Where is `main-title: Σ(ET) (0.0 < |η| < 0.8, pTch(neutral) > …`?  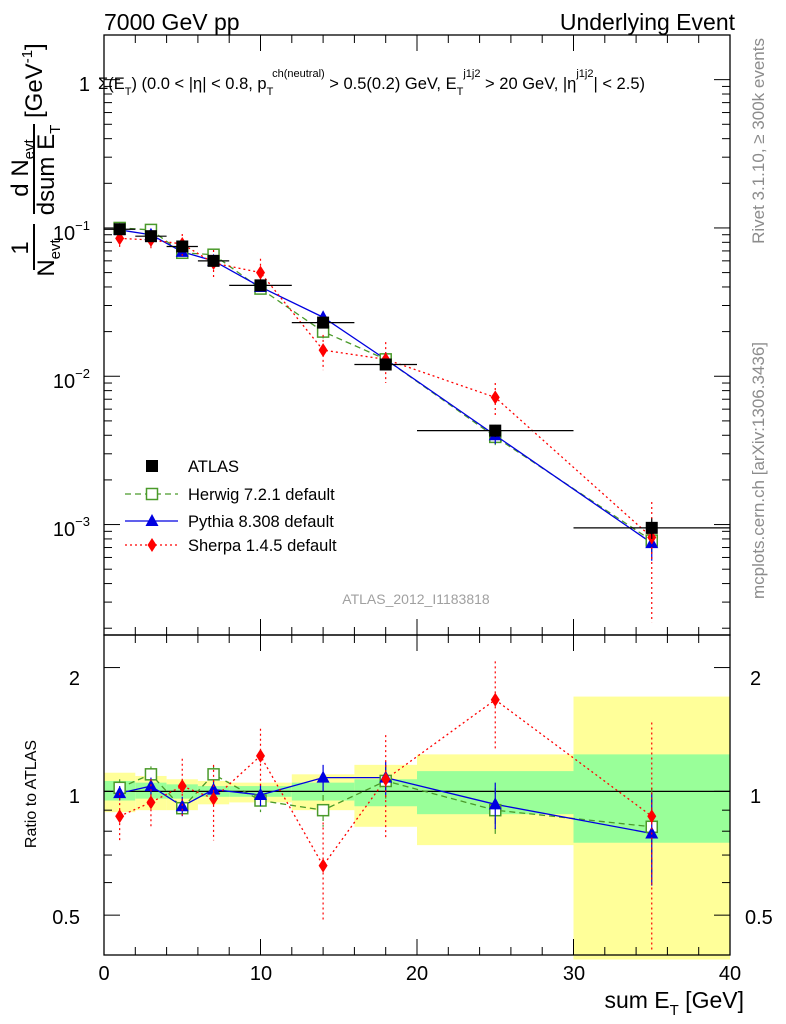 main-title: Σ(ET) (0.0 < |η| < 0.8, pTch(neutral) > … is located at coordinates (371, 83).